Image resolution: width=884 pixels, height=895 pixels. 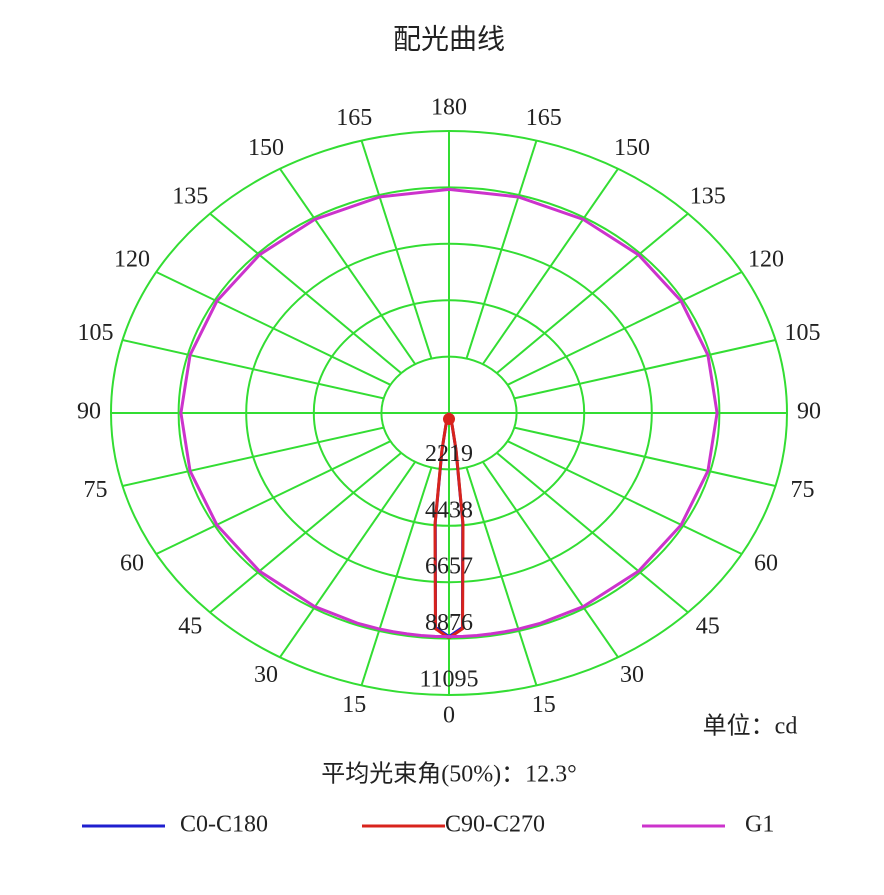 What do you see at coordinates (449, 454) in the screenshot?
I see `radial-label: 2219` at bounding box center [449, 454].